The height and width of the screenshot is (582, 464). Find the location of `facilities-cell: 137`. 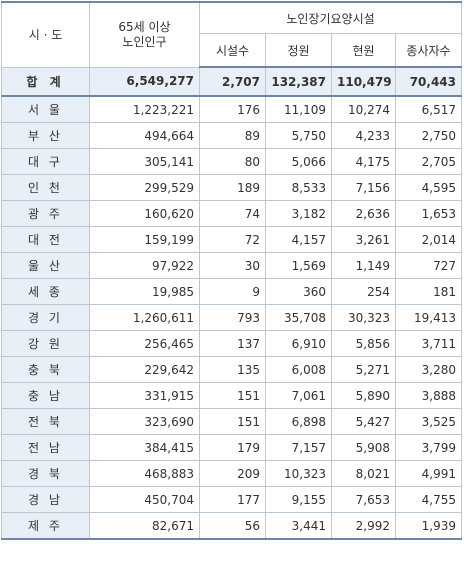

facilities-cell: 137 is located at coordinates (232, 343).